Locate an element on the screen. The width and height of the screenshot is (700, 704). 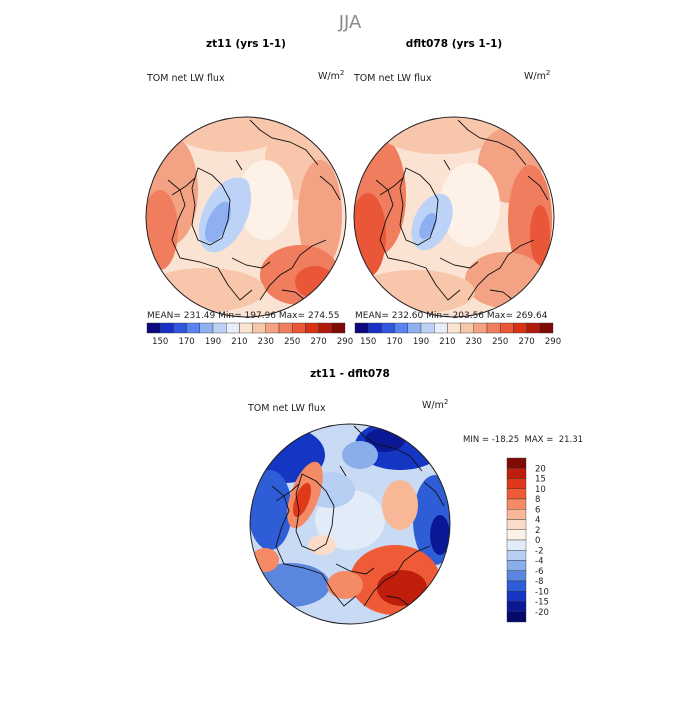
colorbar-label: -15 is located at coordinates (542, 603).